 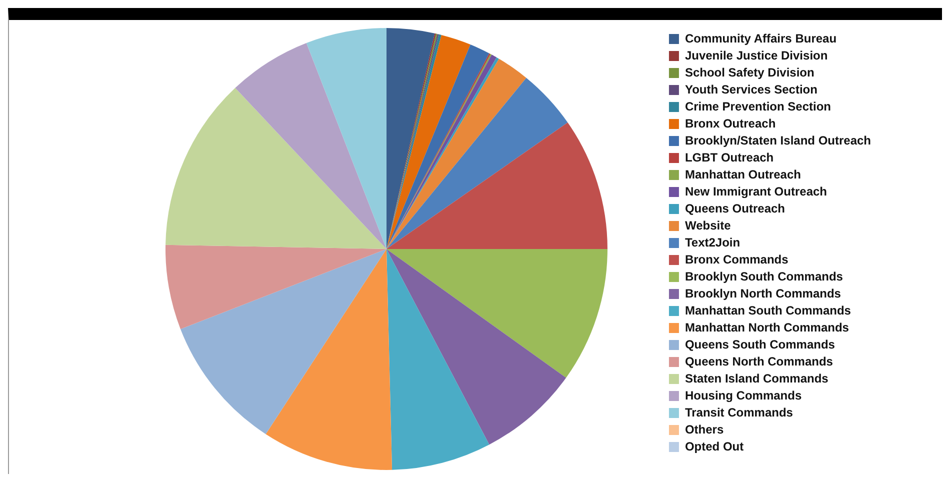 I want to click on legend-label: Juvenile Justice Division, so click(x=756, y=55).